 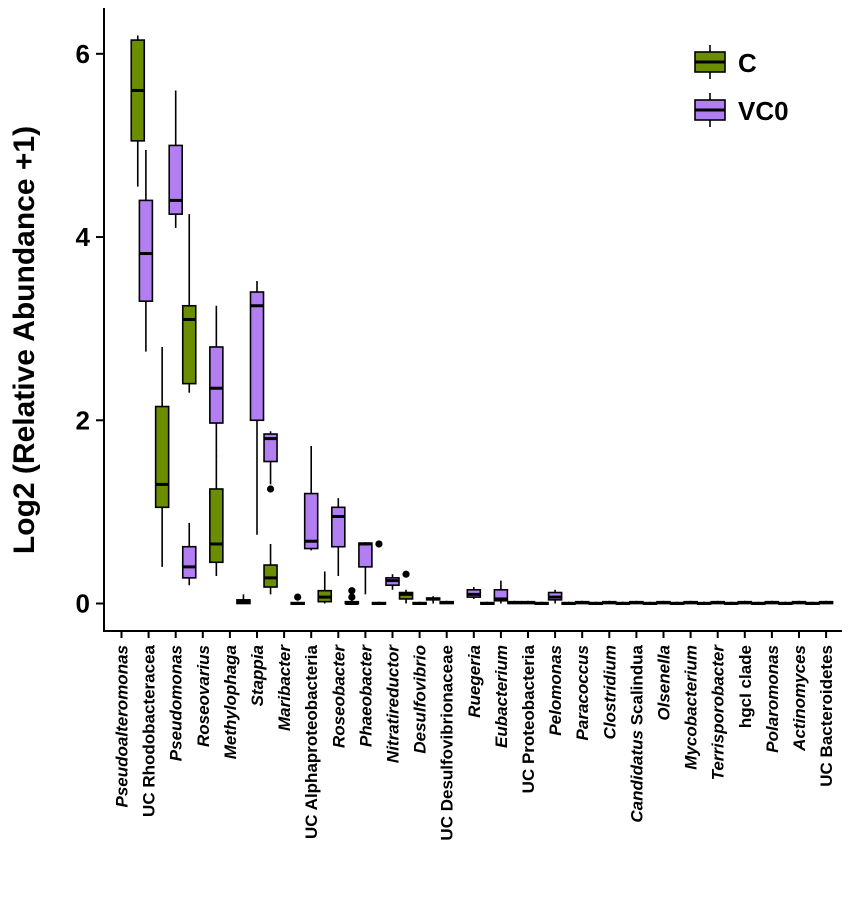 I want to click on x-tick-label: Eubacterium, so click(x=501, y=696).